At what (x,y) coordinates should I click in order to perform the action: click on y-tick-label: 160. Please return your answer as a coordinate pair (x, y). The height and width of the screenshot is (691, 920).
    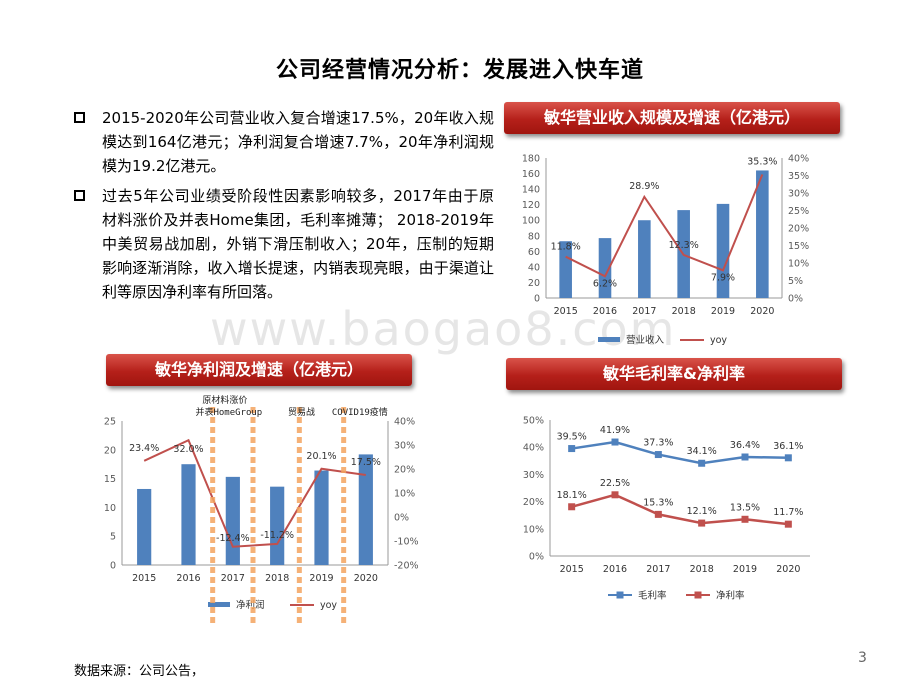
    Looking at the image, I should click on (531, 174).